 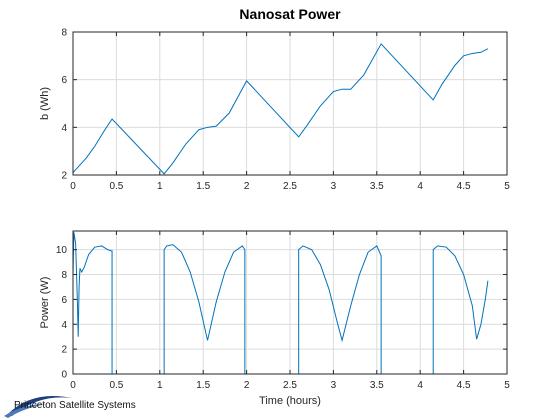 What do you see at coordinates (290, 14) in the screenshot?
I see `chart-title: Nanosat Power` at bounding box center [290, 14].